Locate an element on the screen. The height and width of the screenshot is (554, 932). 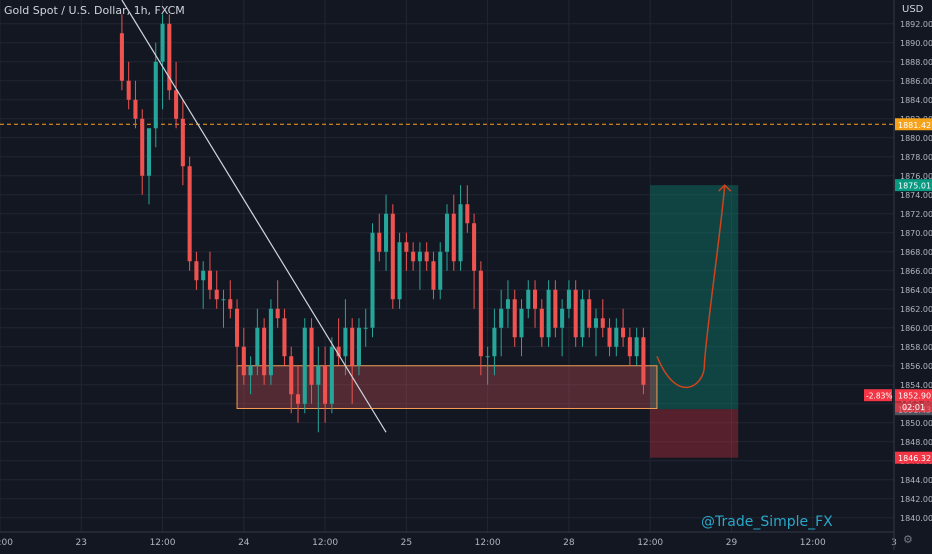
y-tick-label: 1868.00 is located at coordinates (916, 252).